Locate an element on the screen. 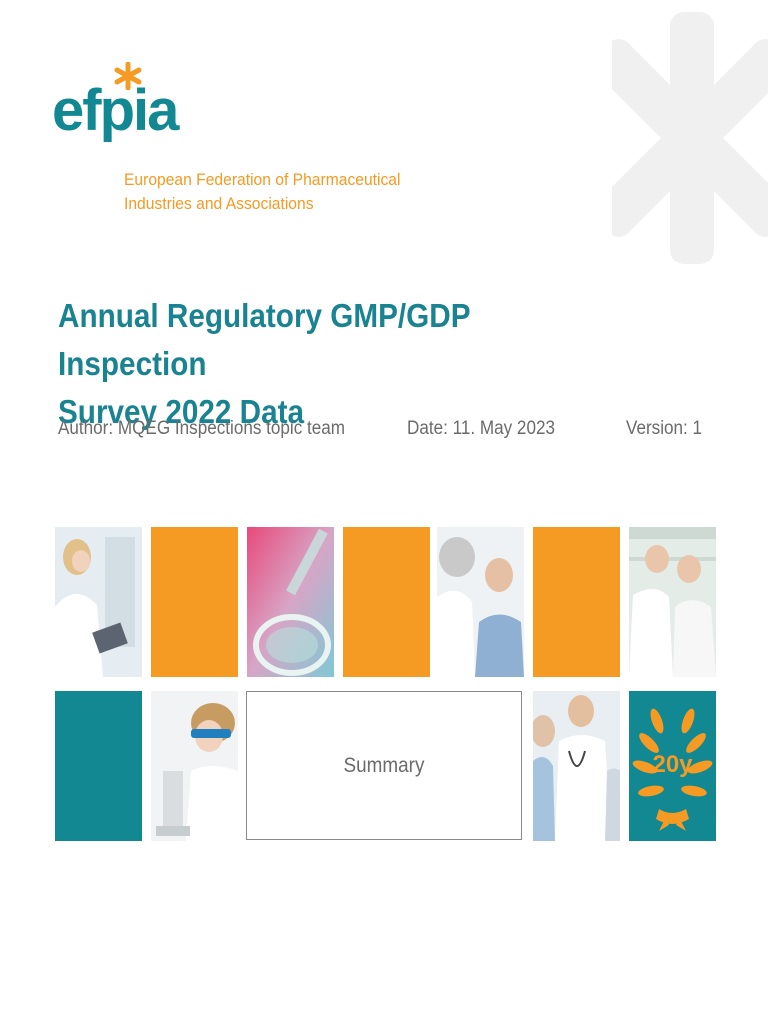  anniversary-tile: 20y is located at coordinates (672, 766).